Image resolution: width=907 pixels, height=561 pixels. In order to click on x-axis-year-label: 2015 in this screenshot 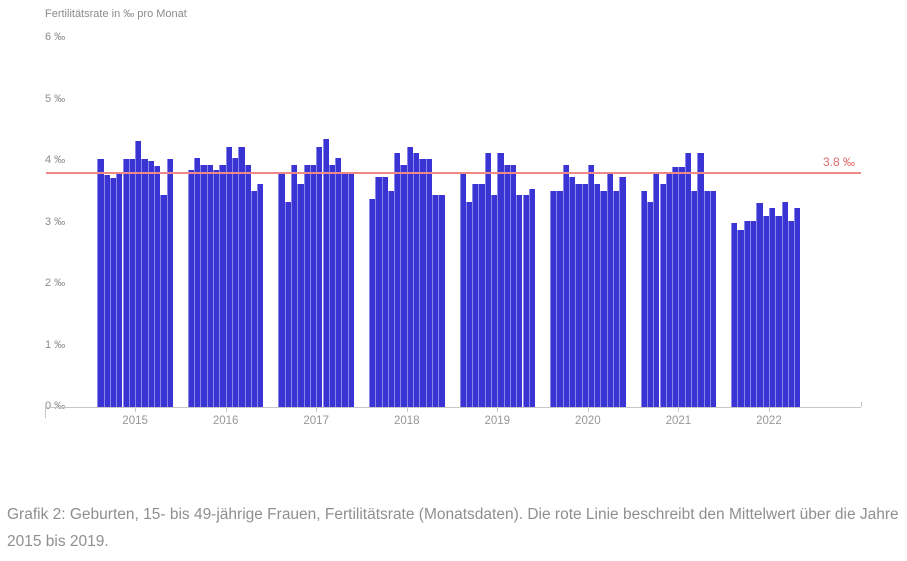, I will do `click(135, 421)`.